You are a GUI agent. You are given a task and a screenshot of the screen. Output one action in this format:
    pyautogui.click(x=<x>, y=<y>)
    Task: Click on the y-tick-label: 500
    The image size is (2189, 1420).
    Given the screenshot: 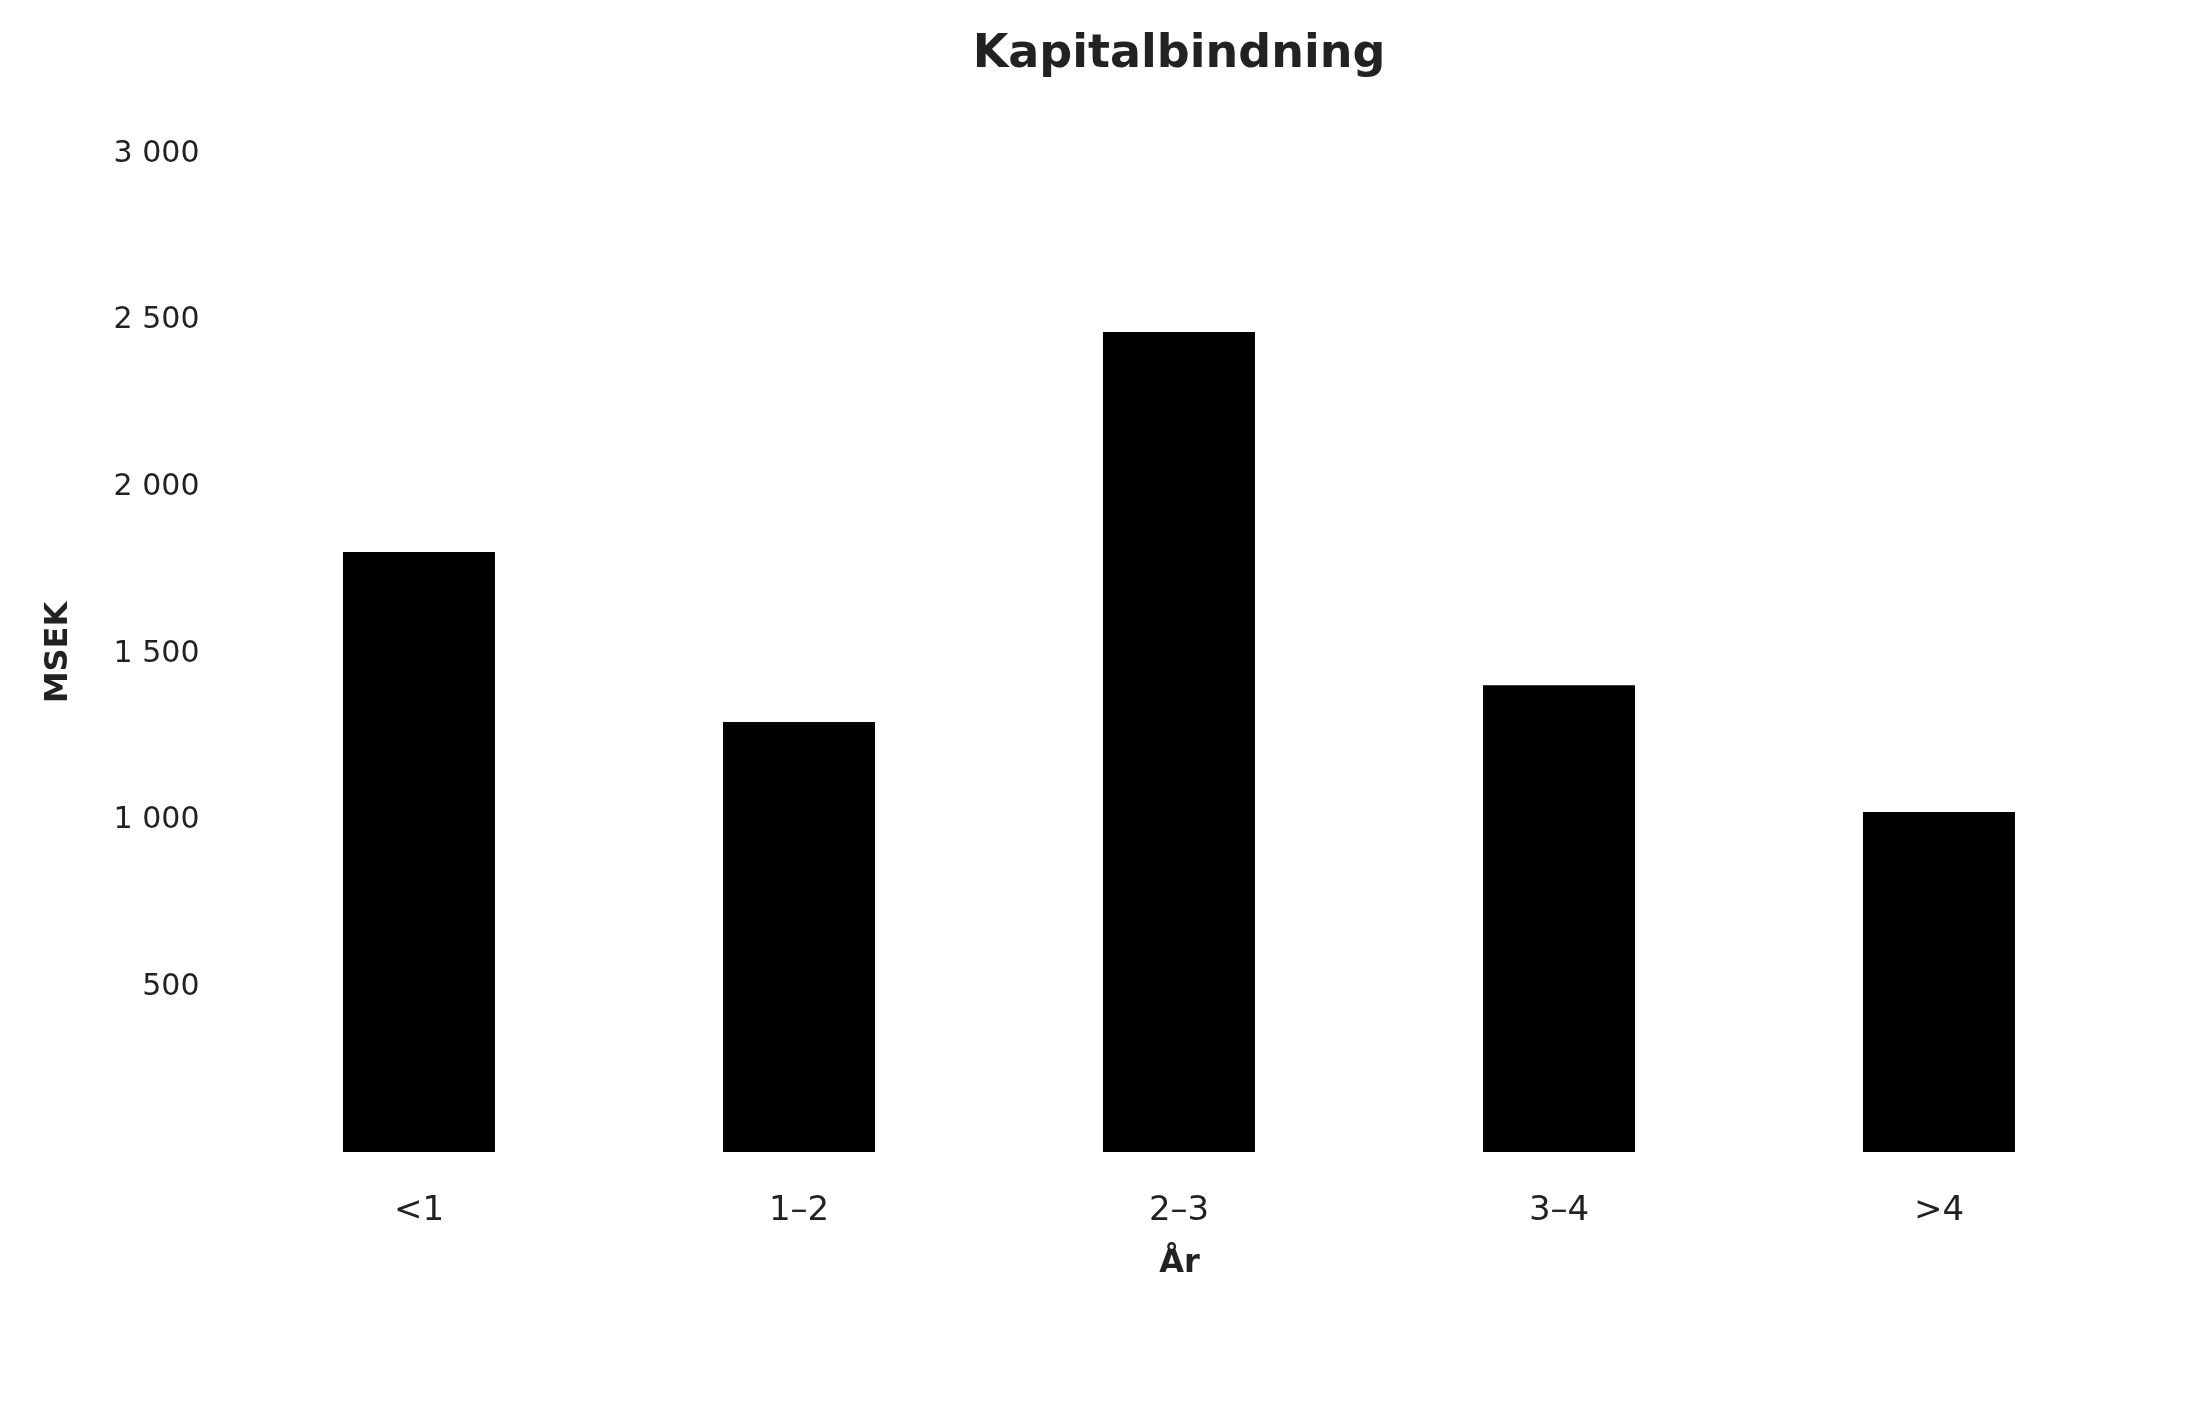 What is the action you would take?
    pyautogui.click(x=171, y=984)
    